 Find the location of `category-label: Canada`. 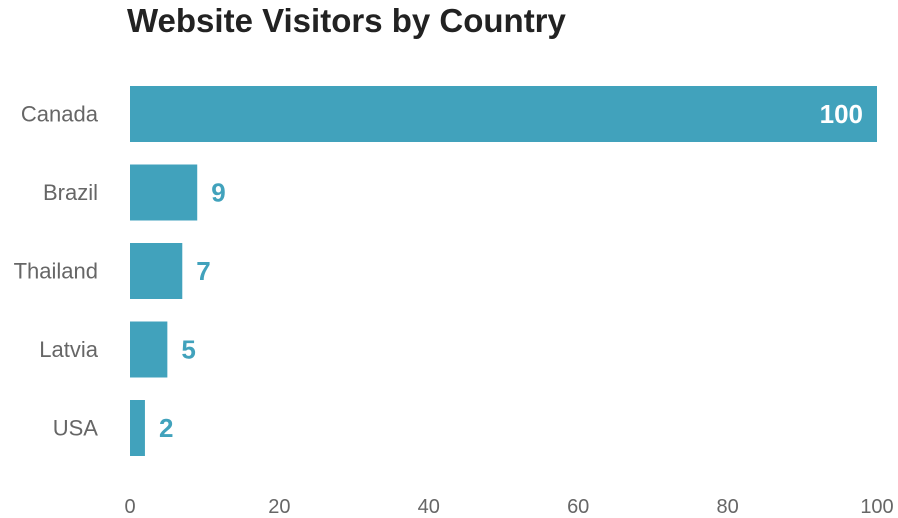

category-label: Canada is located at coordinates (60, 114).